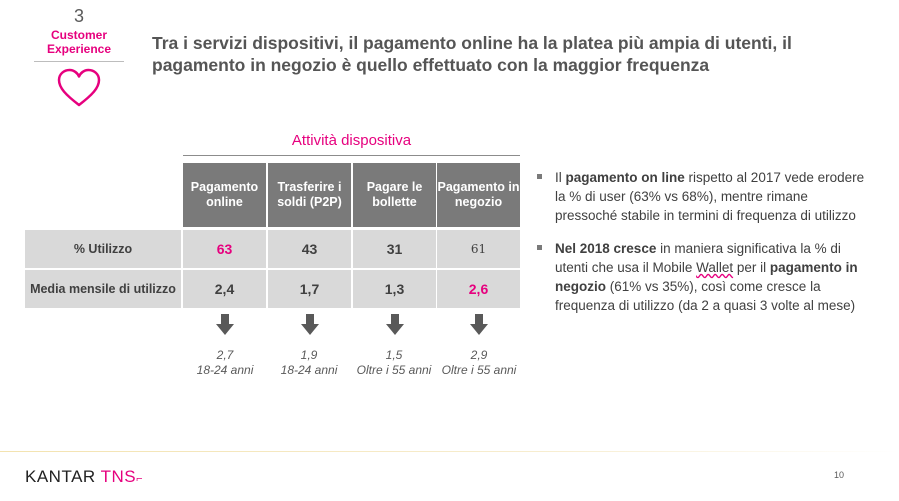  Describe the element at coordinates (478, 195) in the screenshot. I see `column-header-negozio: Pagamento in negozio` at that location.